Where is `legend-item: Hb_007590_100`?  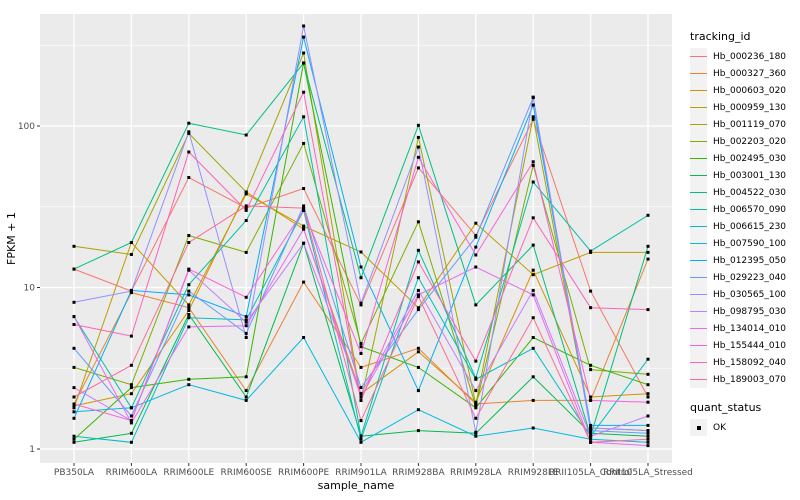 legend-item: Hb_007590_100 is located at coordinates (738, 243).